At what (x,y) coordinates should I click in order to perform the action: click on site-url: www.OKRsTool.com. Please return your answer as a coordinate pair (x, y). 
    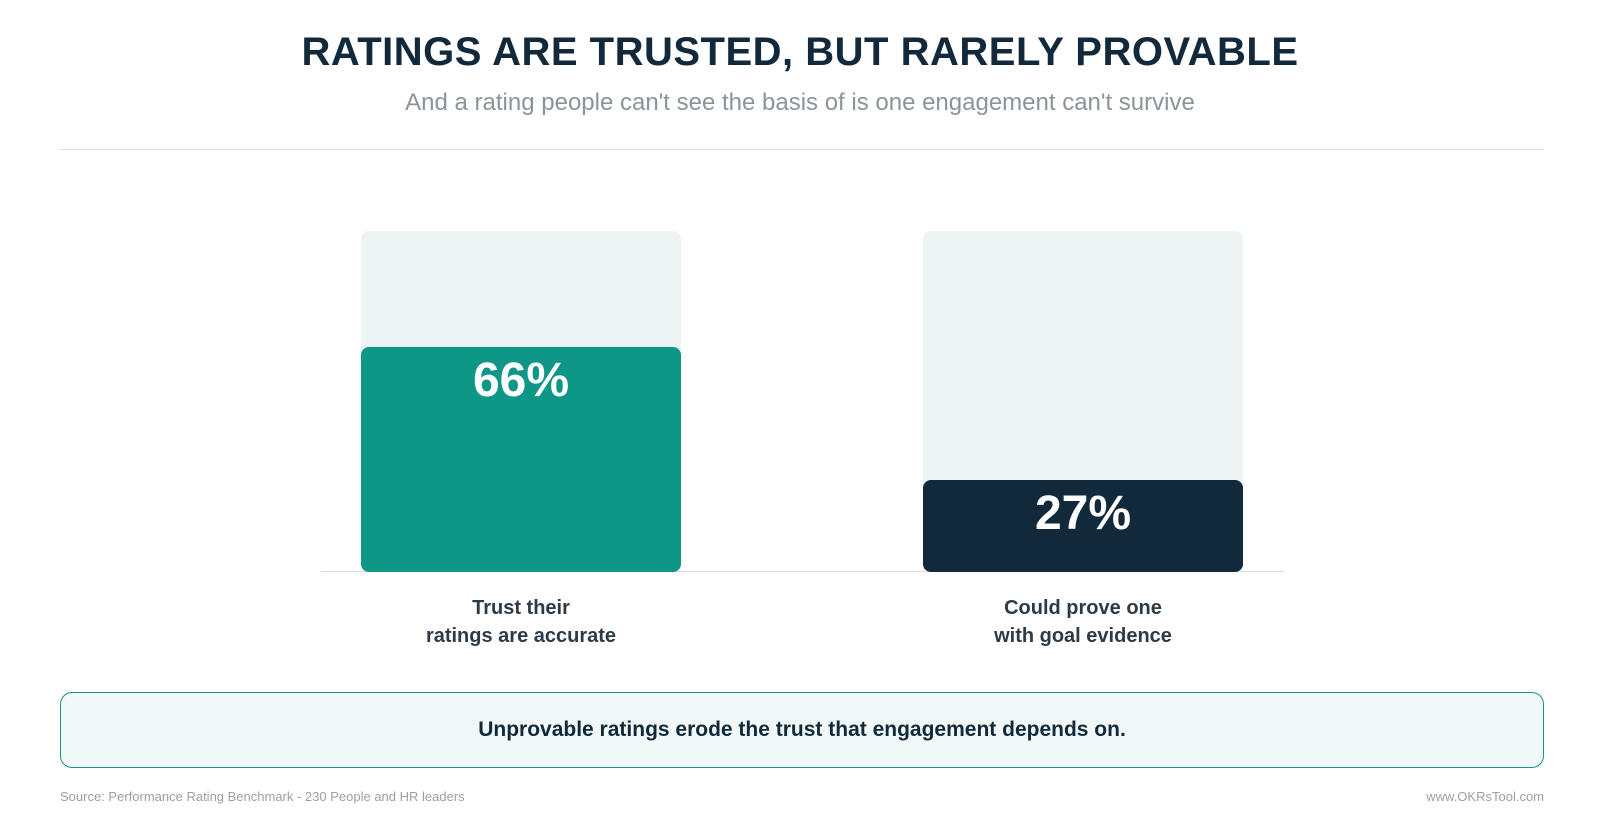
    Looking at the image, I should click on (1485, 796).